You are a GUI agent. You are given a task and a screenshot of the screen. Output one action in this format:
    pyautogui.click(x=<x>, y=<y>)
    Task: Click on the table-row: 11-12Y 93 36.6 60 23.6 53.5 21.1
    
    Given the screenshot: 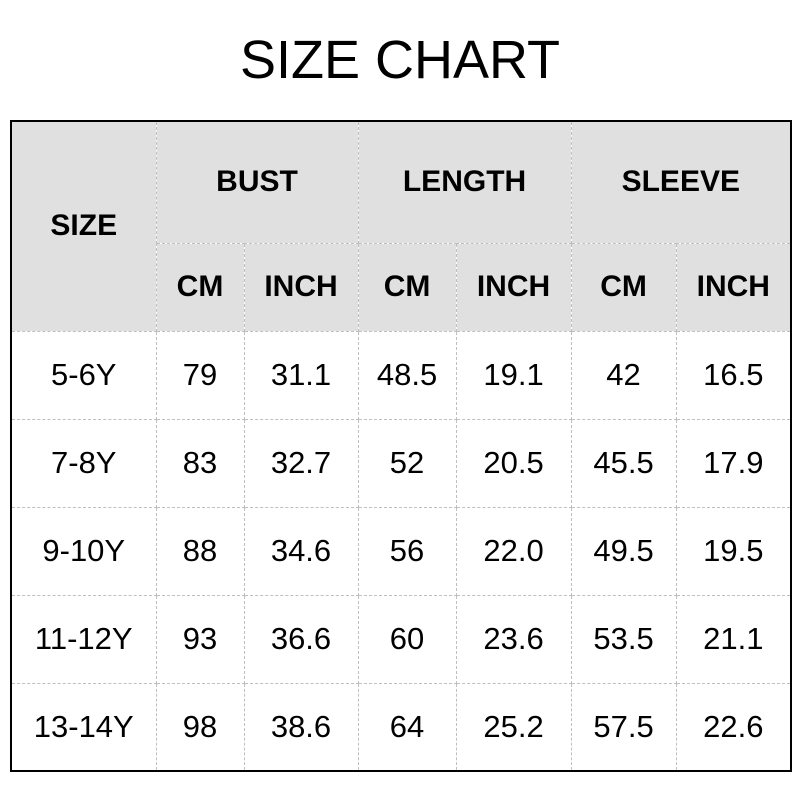 What is the action you would take?
    pyautogui.click(x=401, y=639)
    